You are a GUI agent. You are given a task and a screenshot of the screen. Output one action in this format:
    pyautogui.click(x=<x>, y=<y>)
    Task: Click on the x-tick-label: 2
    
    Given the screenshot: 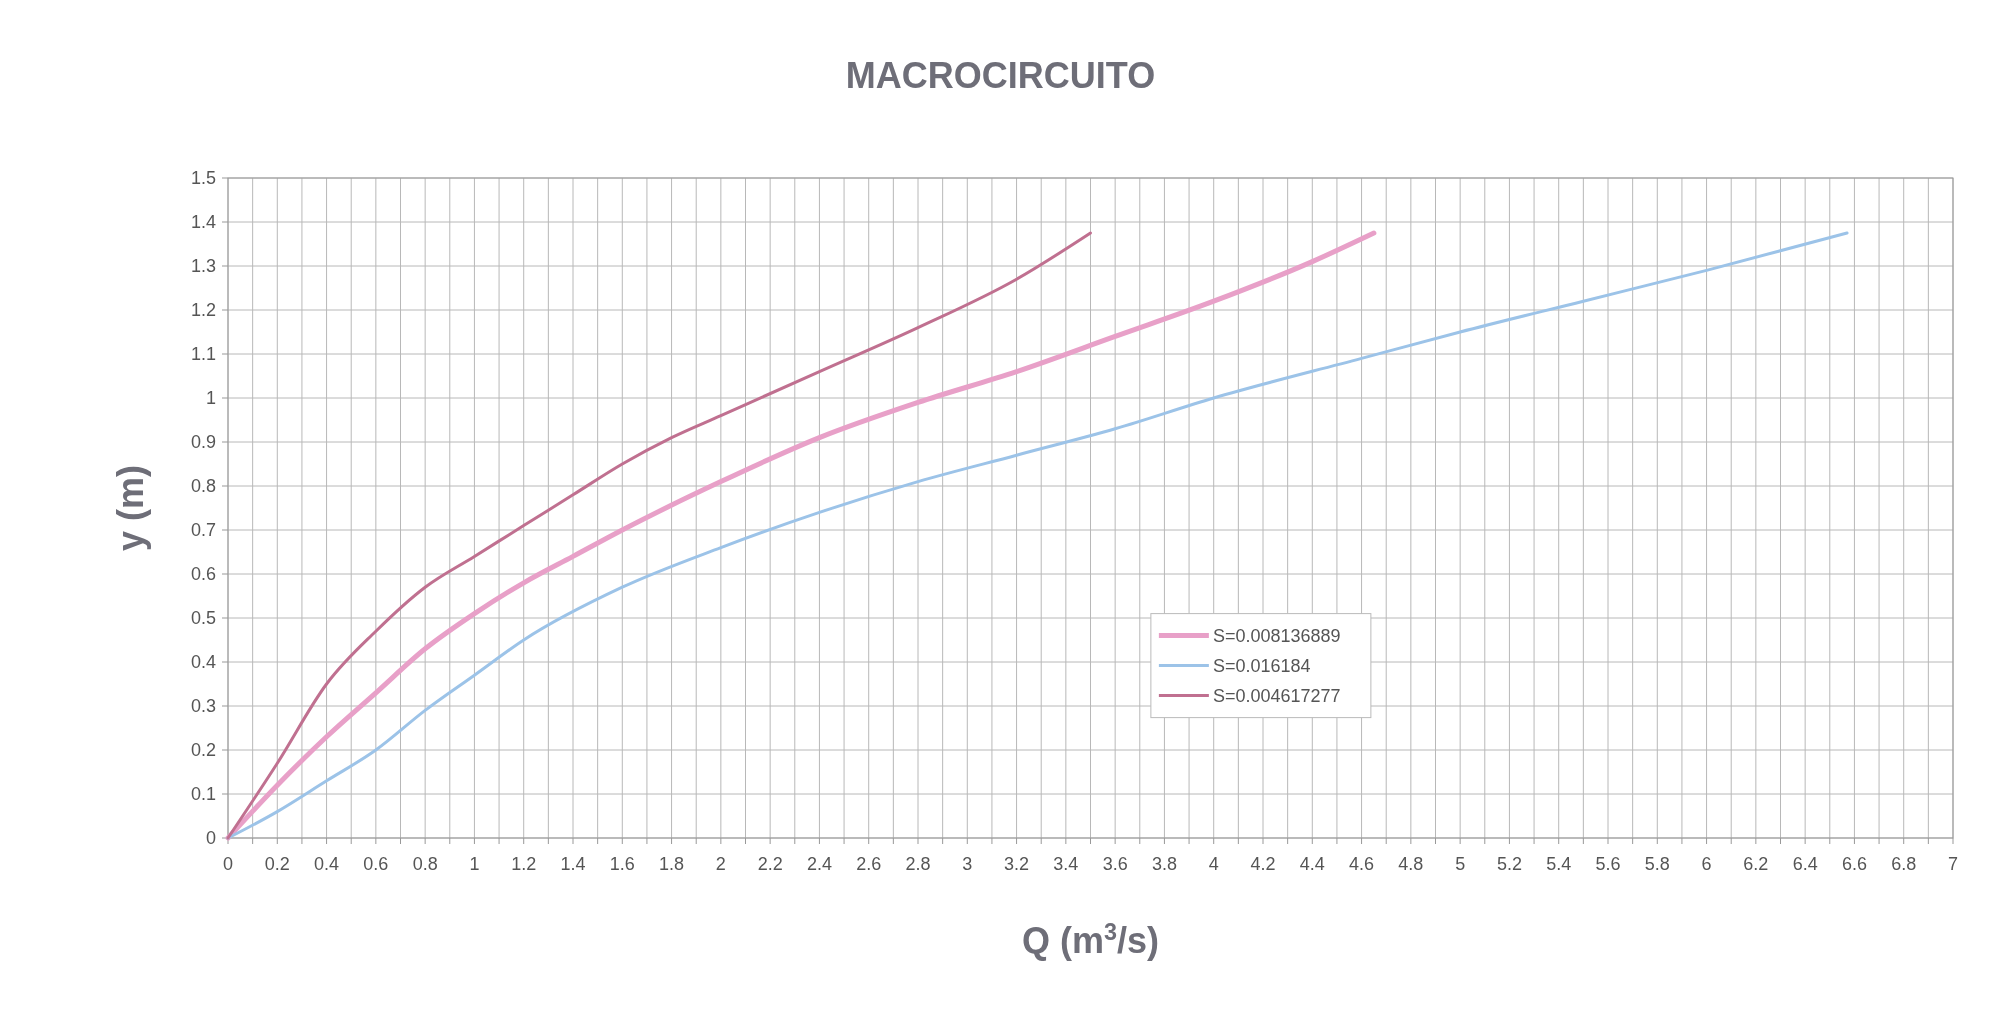 What is the action you would take?
    pyautogui.click(x=720, y=864)
    